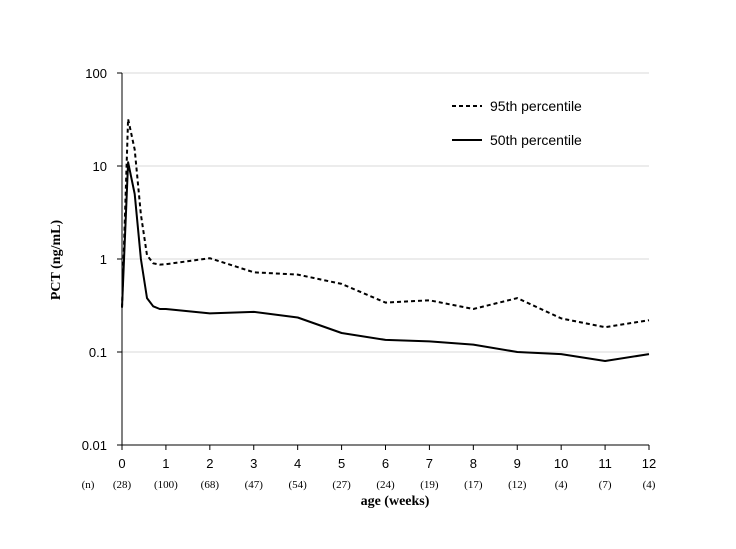 The image size is (736, 549). What do you see at coordinates (605, 463) in the screenshot?
I see `x-tick-label: 11` at bounding box center [605, 463].